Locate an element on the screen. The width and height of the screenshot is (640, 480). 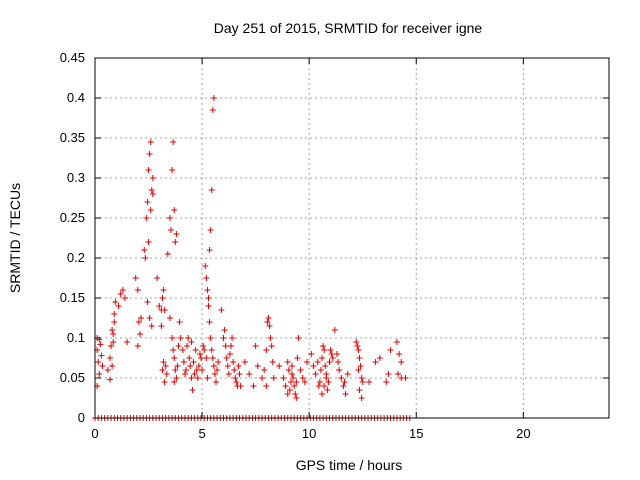
y-axis-label: SRMTID / TECUs is located at coordinates (15, 238).